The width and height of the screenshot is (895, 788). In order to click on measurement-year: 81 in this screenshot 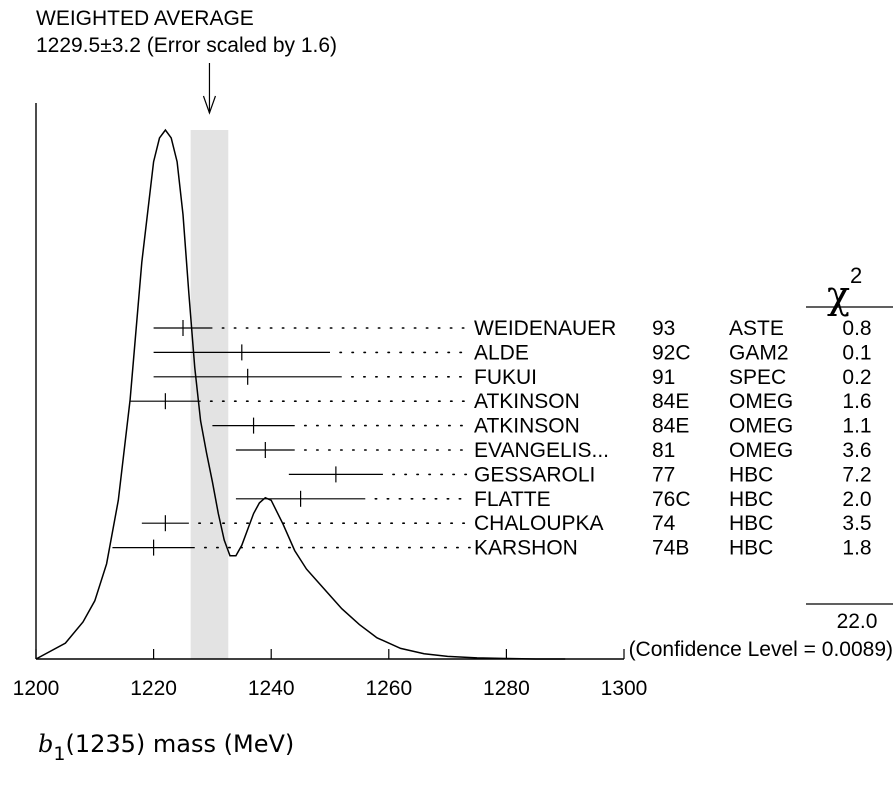, I will do `click(663, 450)`.